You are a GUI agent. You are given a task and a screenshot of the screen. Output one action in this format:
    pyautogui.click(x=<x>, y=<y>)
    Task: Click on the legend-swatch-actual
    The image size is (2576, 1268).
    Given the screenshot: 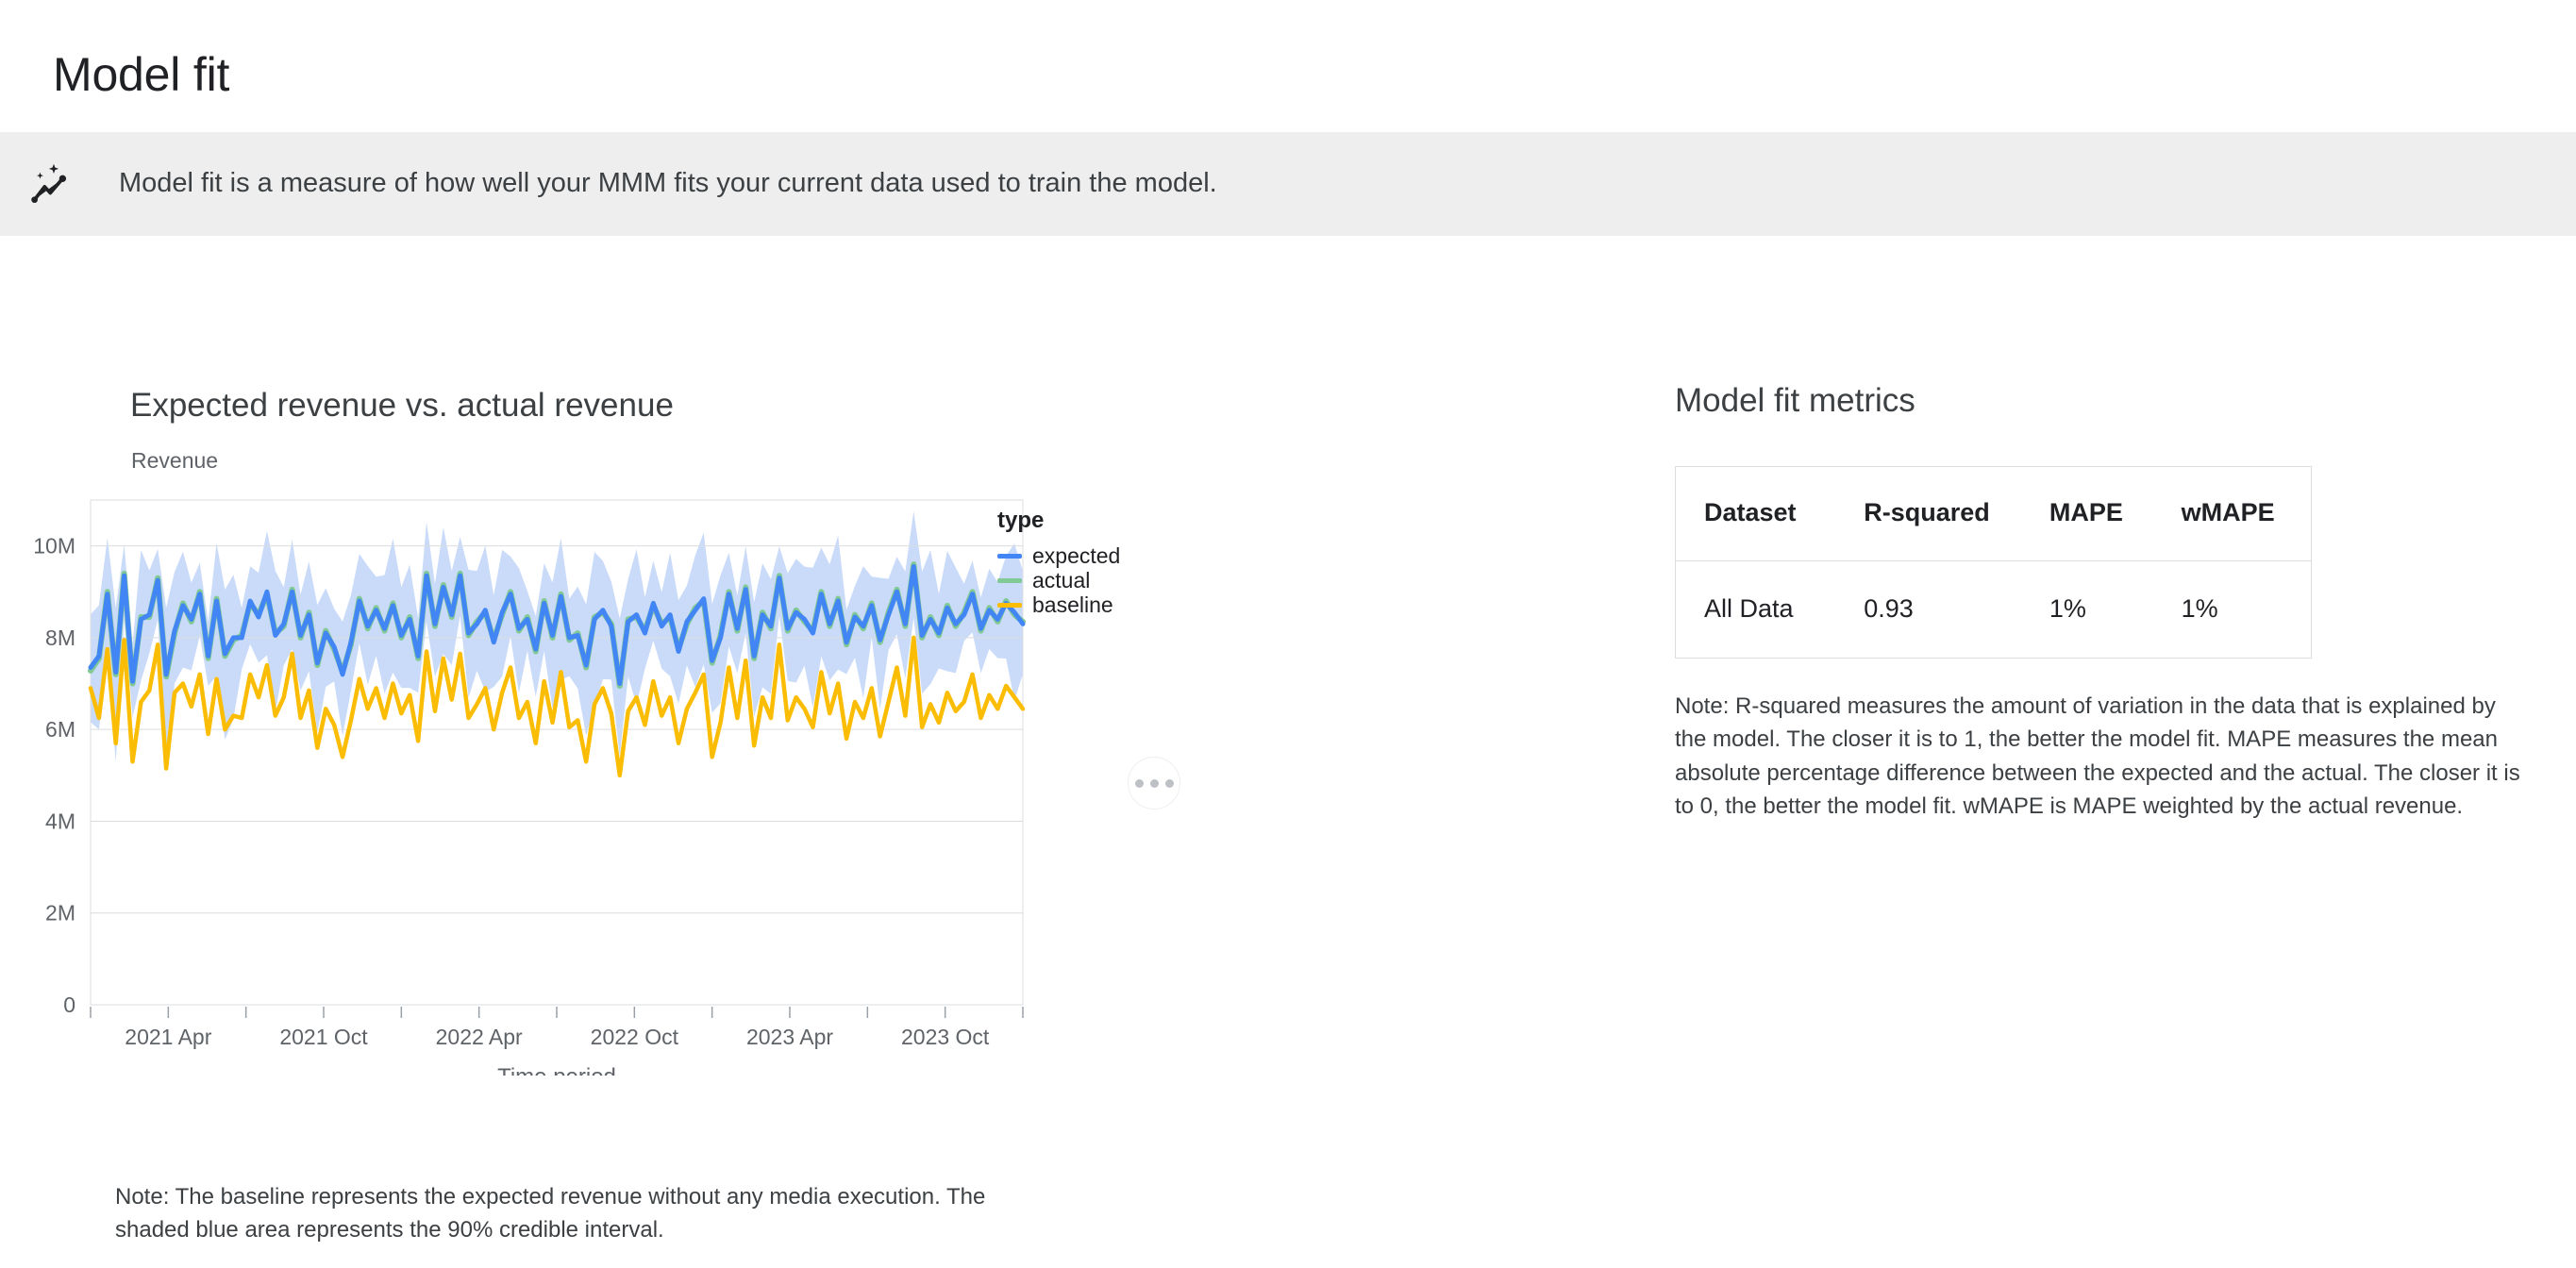 What is the action you would take?
    pyautogui.click(x=1009, y=580)
    